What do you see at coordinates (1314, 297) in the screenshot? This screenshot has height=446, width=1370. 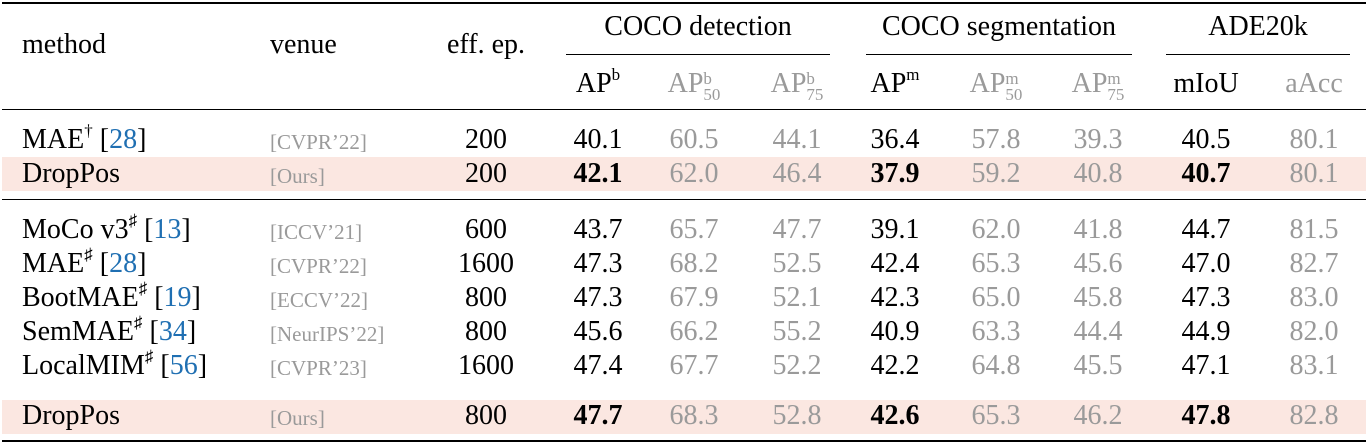 I see `metric-value: 83.0` at bounding box center [1314, 297].